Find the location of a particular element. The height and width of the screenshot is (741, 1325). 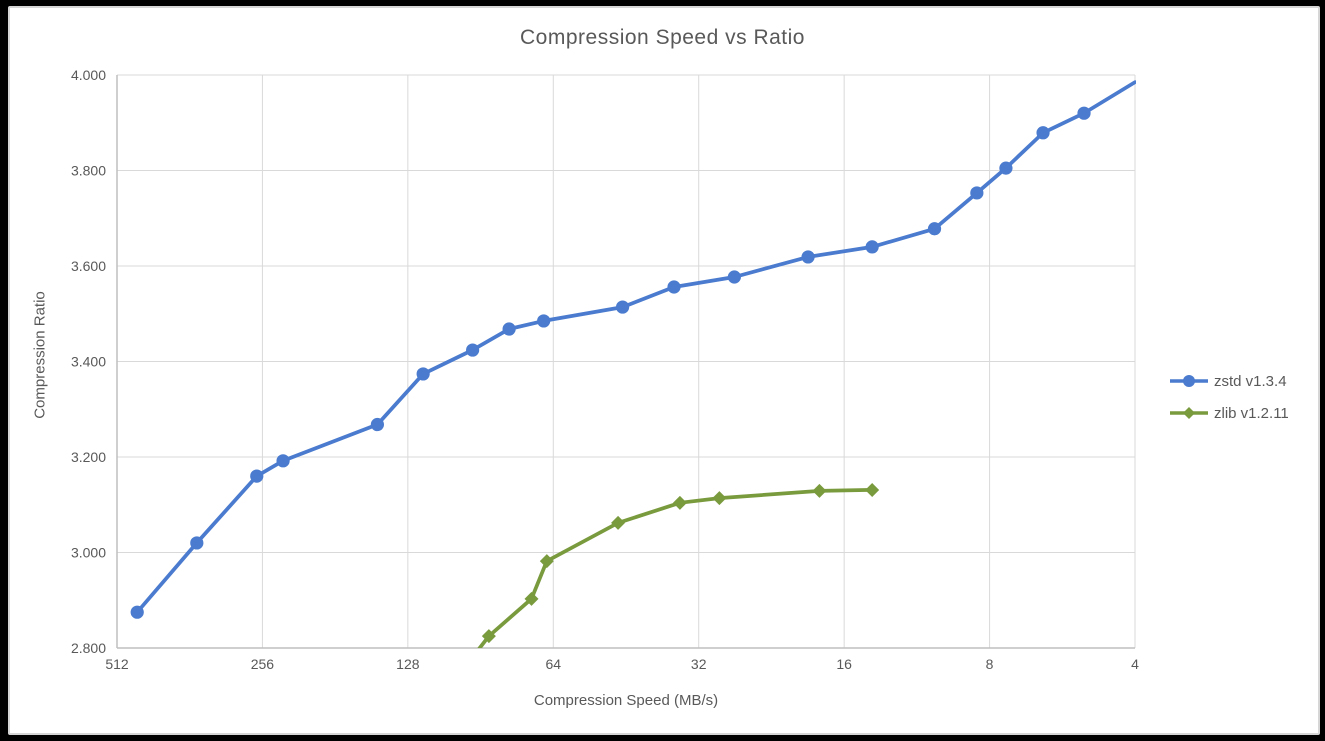

zstd-line-circle-swatch is located at coordinates (1189, 381).